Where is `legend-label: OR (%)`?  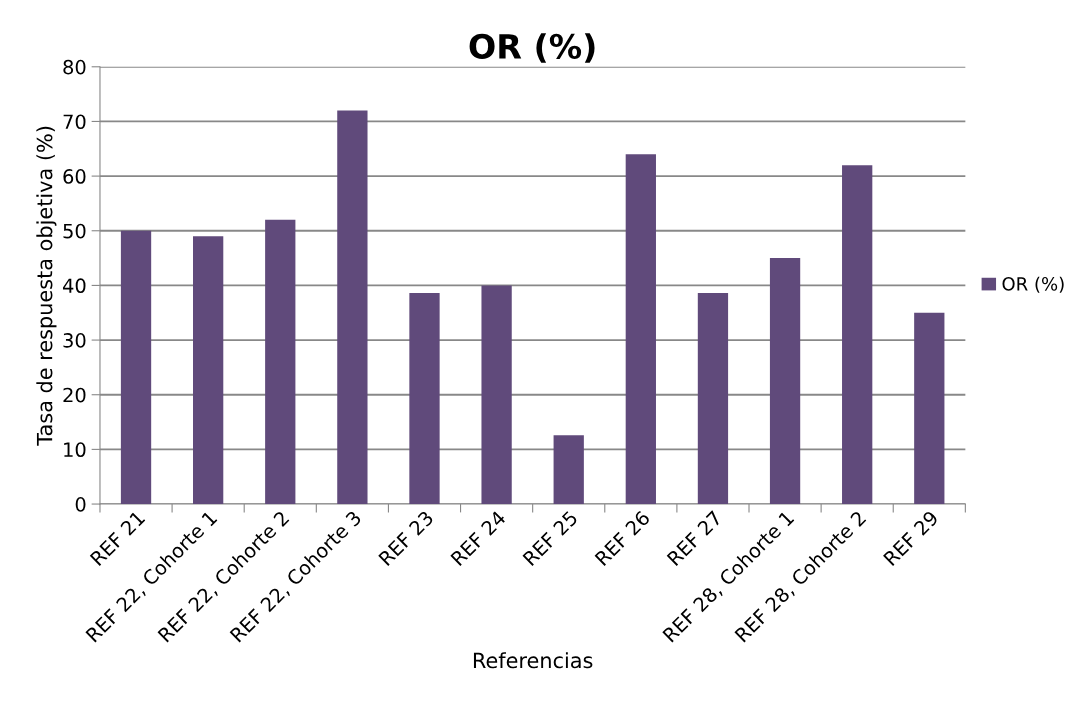
legend-label: OR (%) is located at coordinates (1033, 284).